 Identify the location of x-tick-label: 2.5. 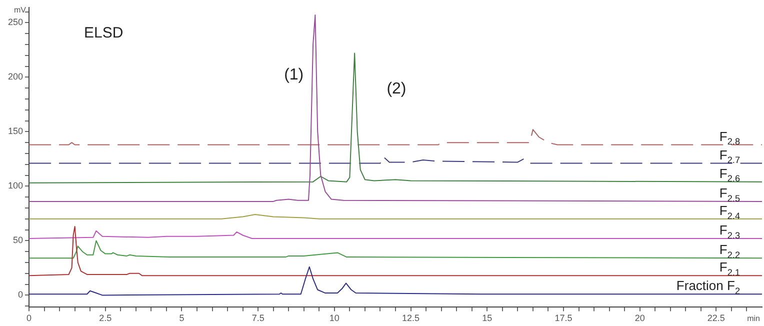
(105, 318).